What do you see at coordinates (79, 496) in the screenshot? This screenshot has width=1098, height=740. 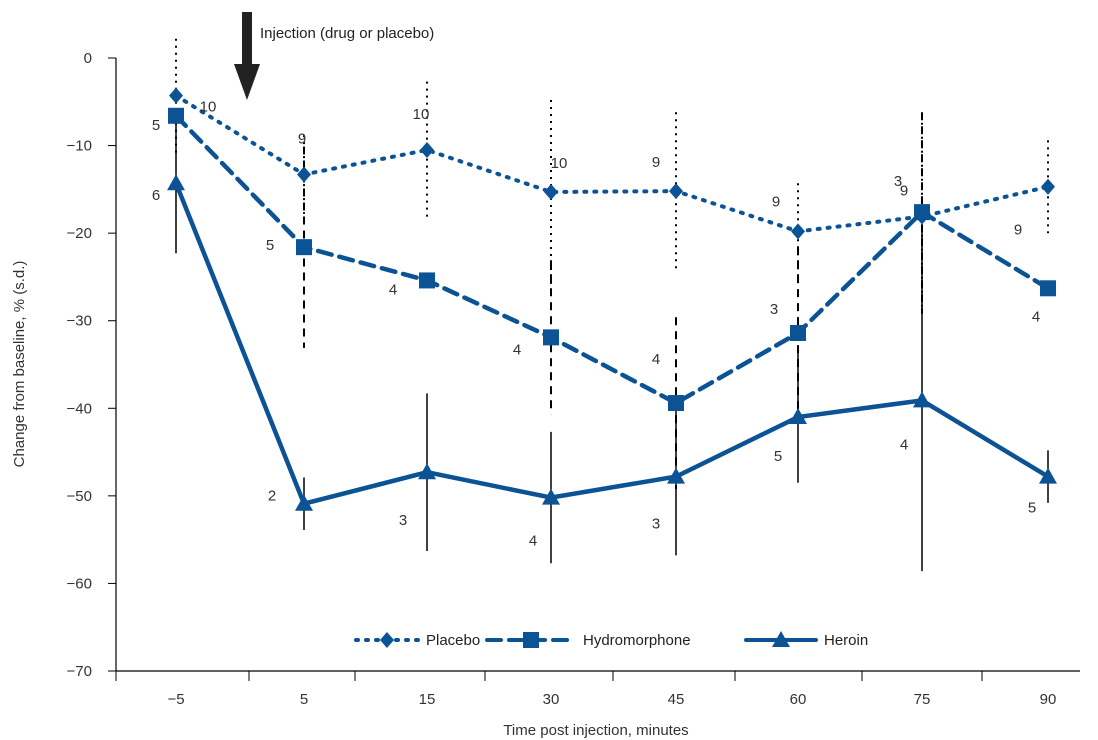 I see `y-tick-label: −50` at bounding box center [79, 496].